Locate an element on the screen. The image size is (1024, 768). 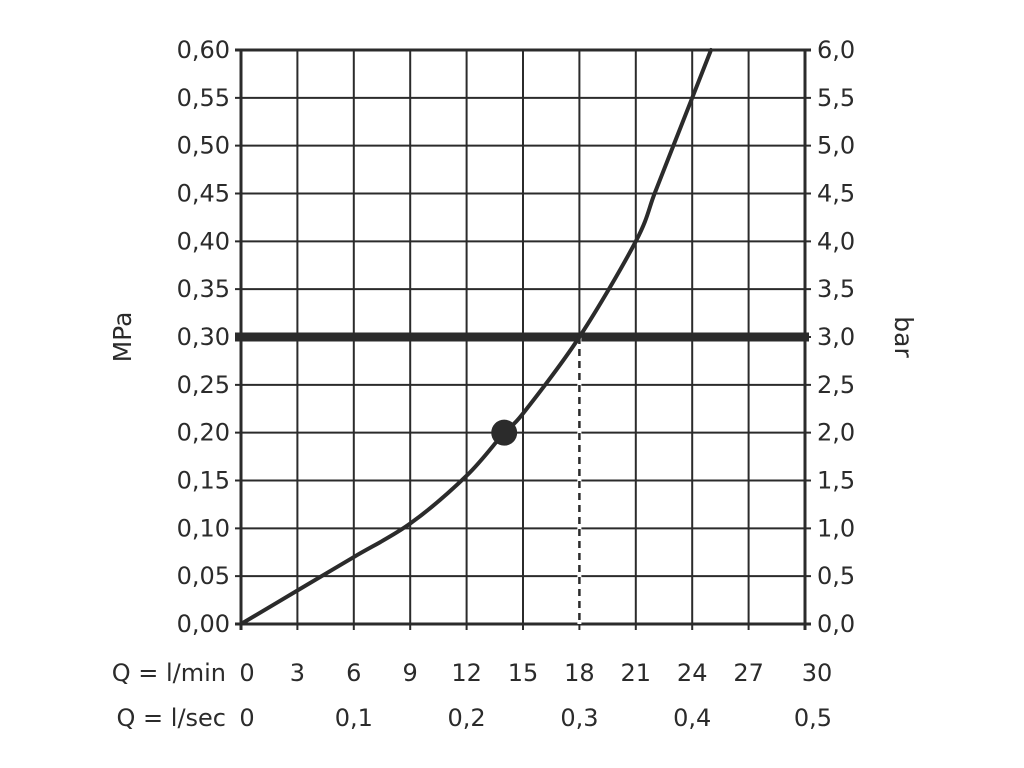
y-right-tick-label: 0,5 is located at coordinates (836, 576).